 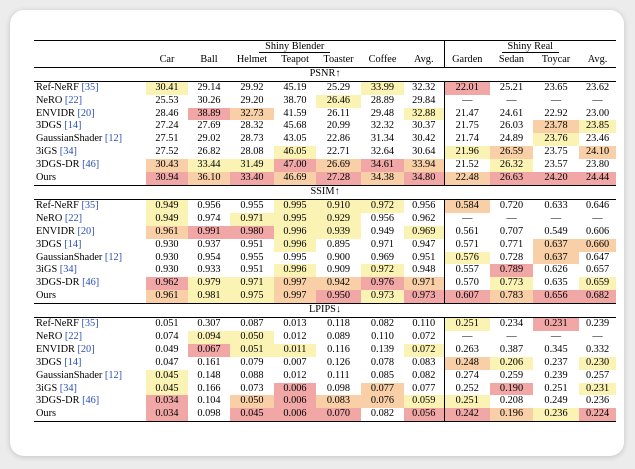 What do you see at coordinates (55, 113) in the screenshot?
I see `method-name: ENVIDR` at bounding box center [55, 113].